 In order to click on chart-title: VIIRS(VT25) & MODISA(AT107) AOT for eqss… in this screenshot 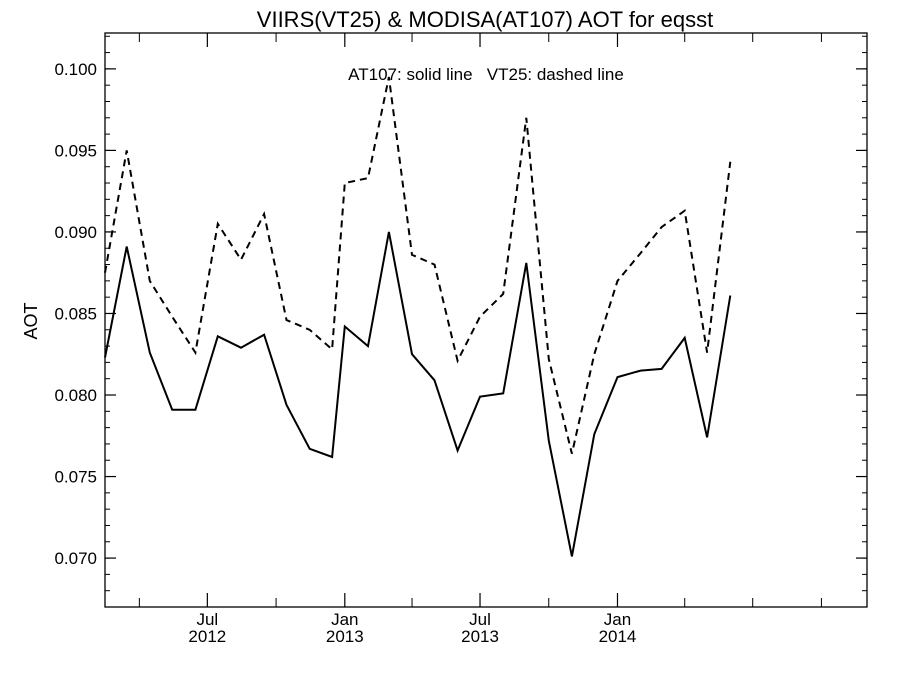, I will do `click(485, 19)`.